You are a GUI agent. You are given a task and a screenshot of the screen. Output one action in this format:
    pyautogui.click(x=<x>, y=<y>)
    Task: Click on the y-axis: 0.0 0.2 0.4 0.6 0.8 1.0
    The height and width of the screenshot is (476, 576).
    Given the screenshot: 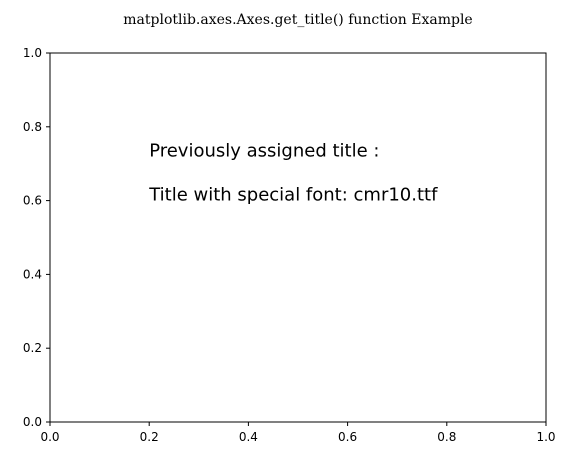 What is the action you would take?
    pyautogui.click(x=36, y=237)
    